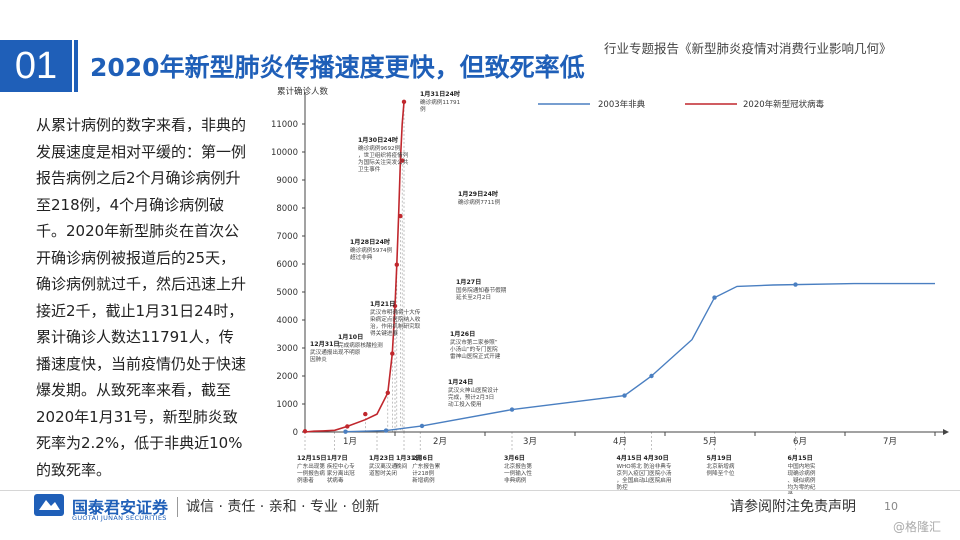  I want to click on bottom-annotation-text: 防控, so click(623, 487).